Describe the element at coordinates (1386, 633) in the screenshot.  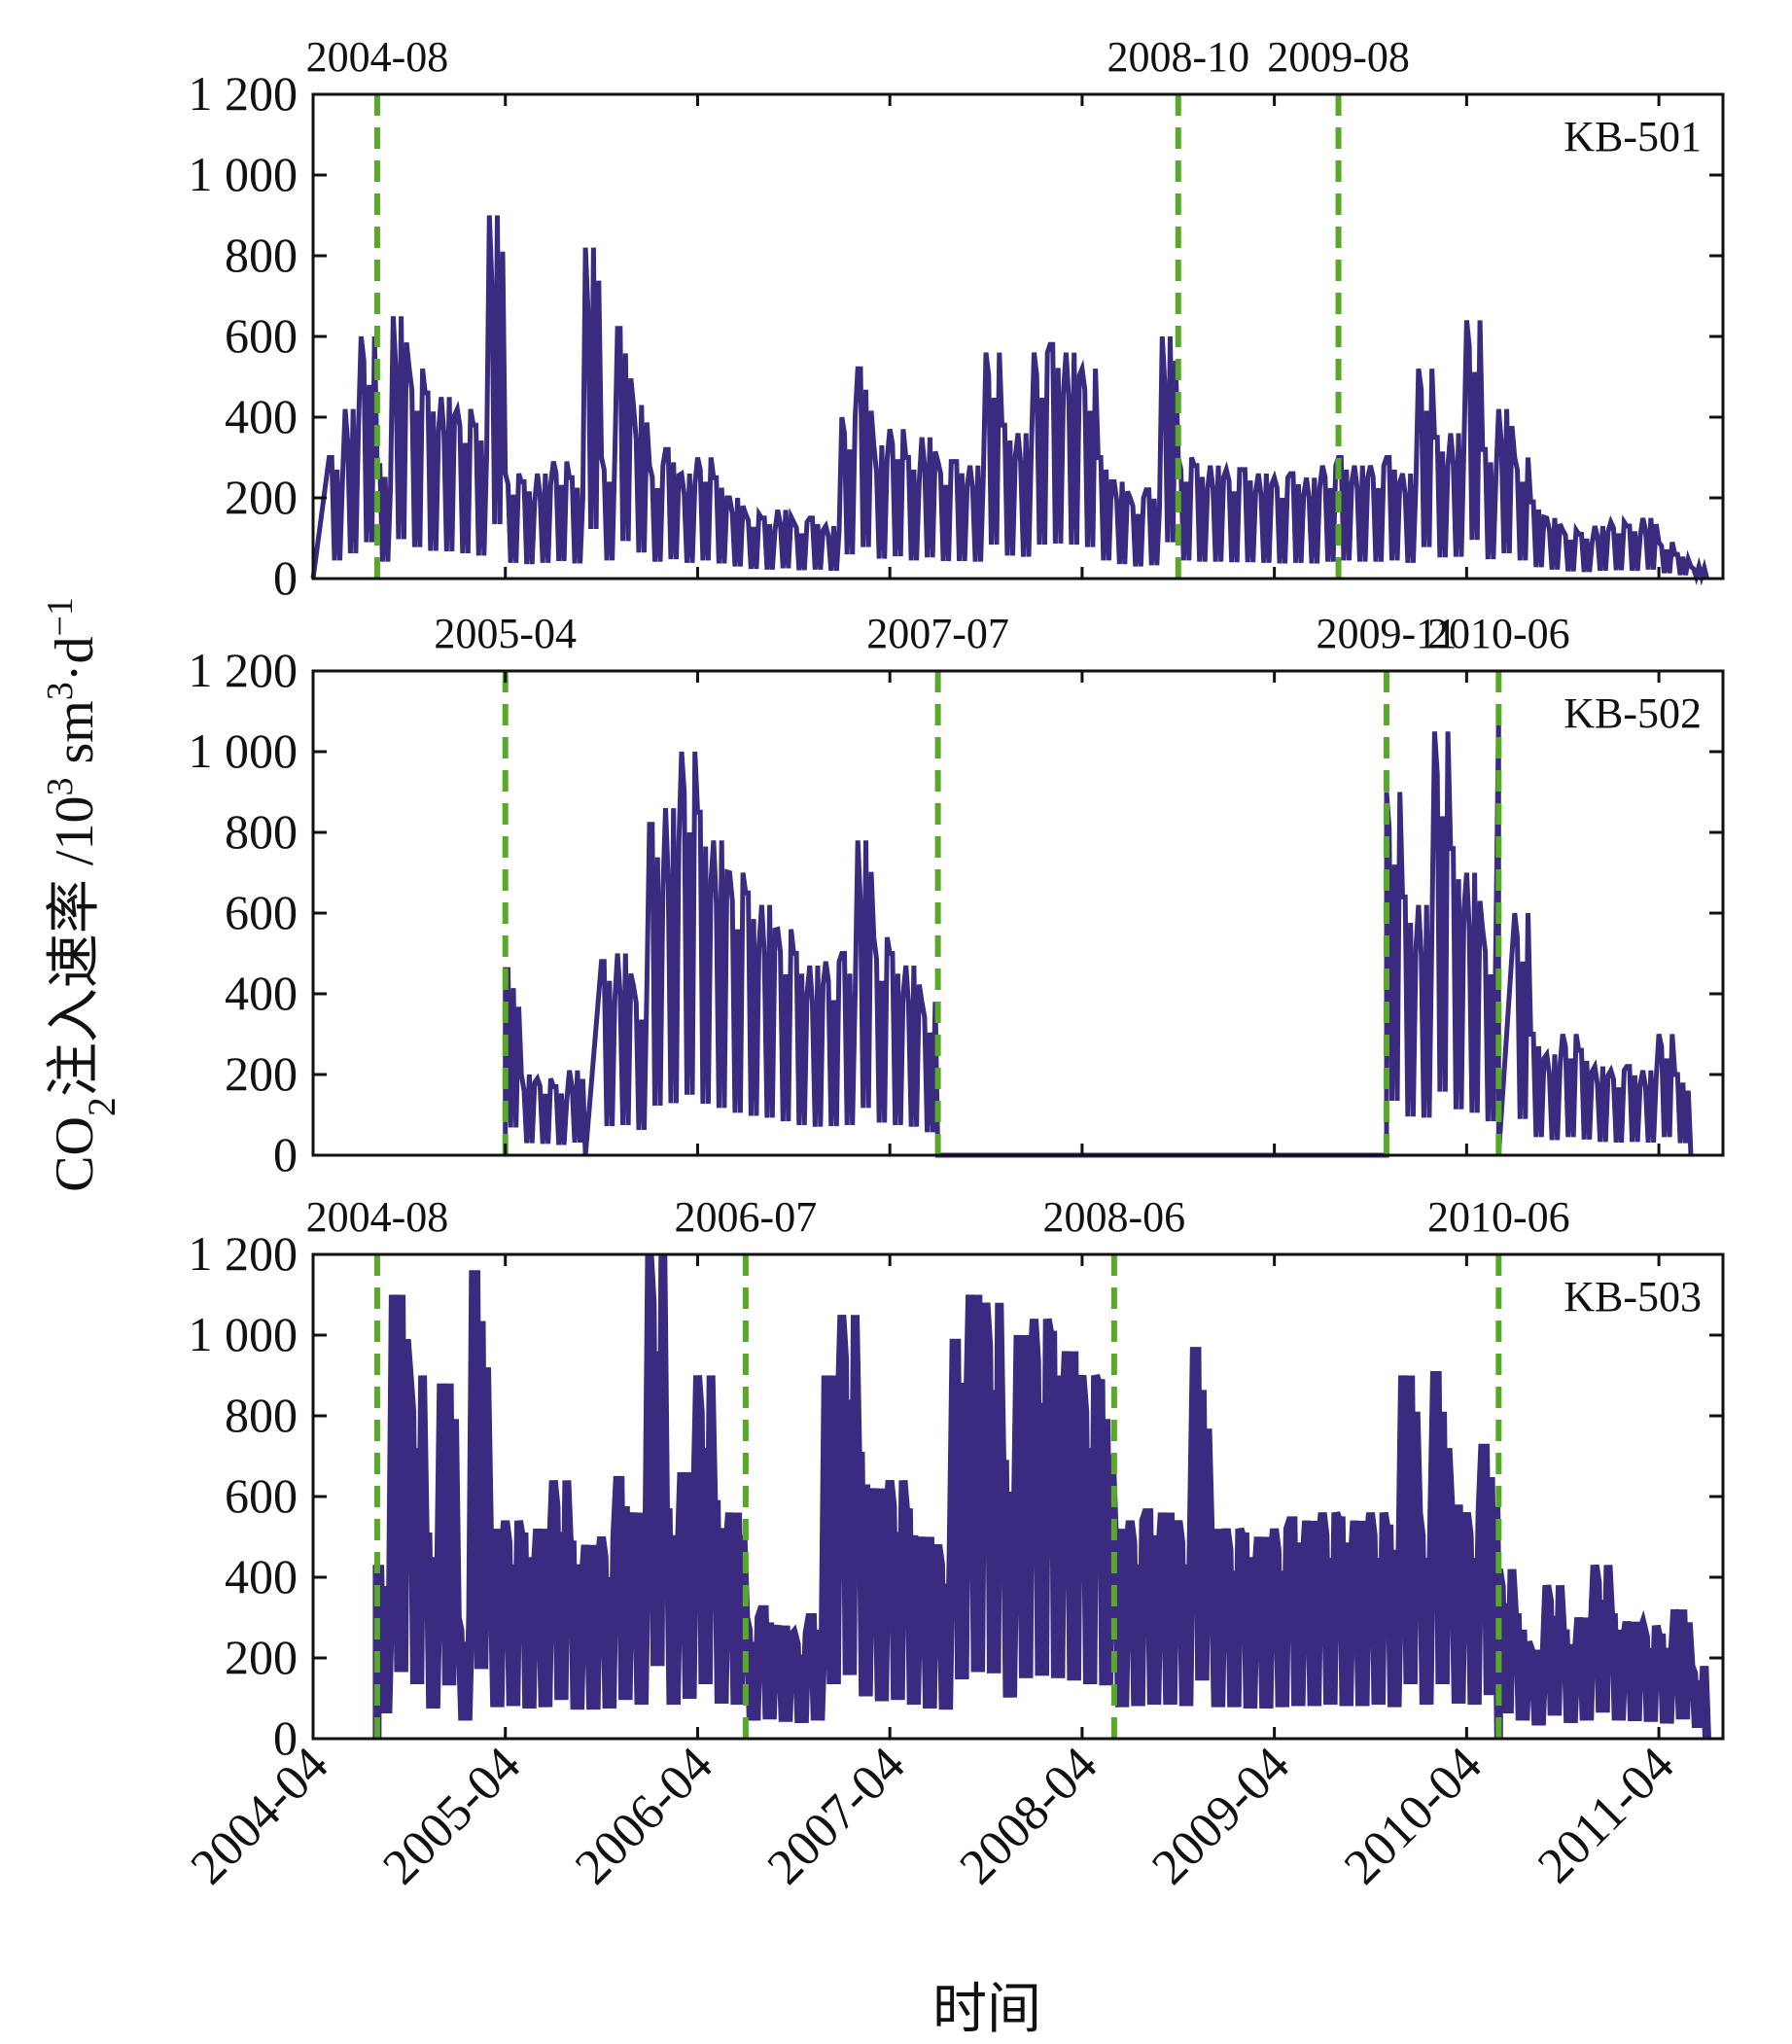
I see `marker-label-2009-11: 2009-11` at that location.